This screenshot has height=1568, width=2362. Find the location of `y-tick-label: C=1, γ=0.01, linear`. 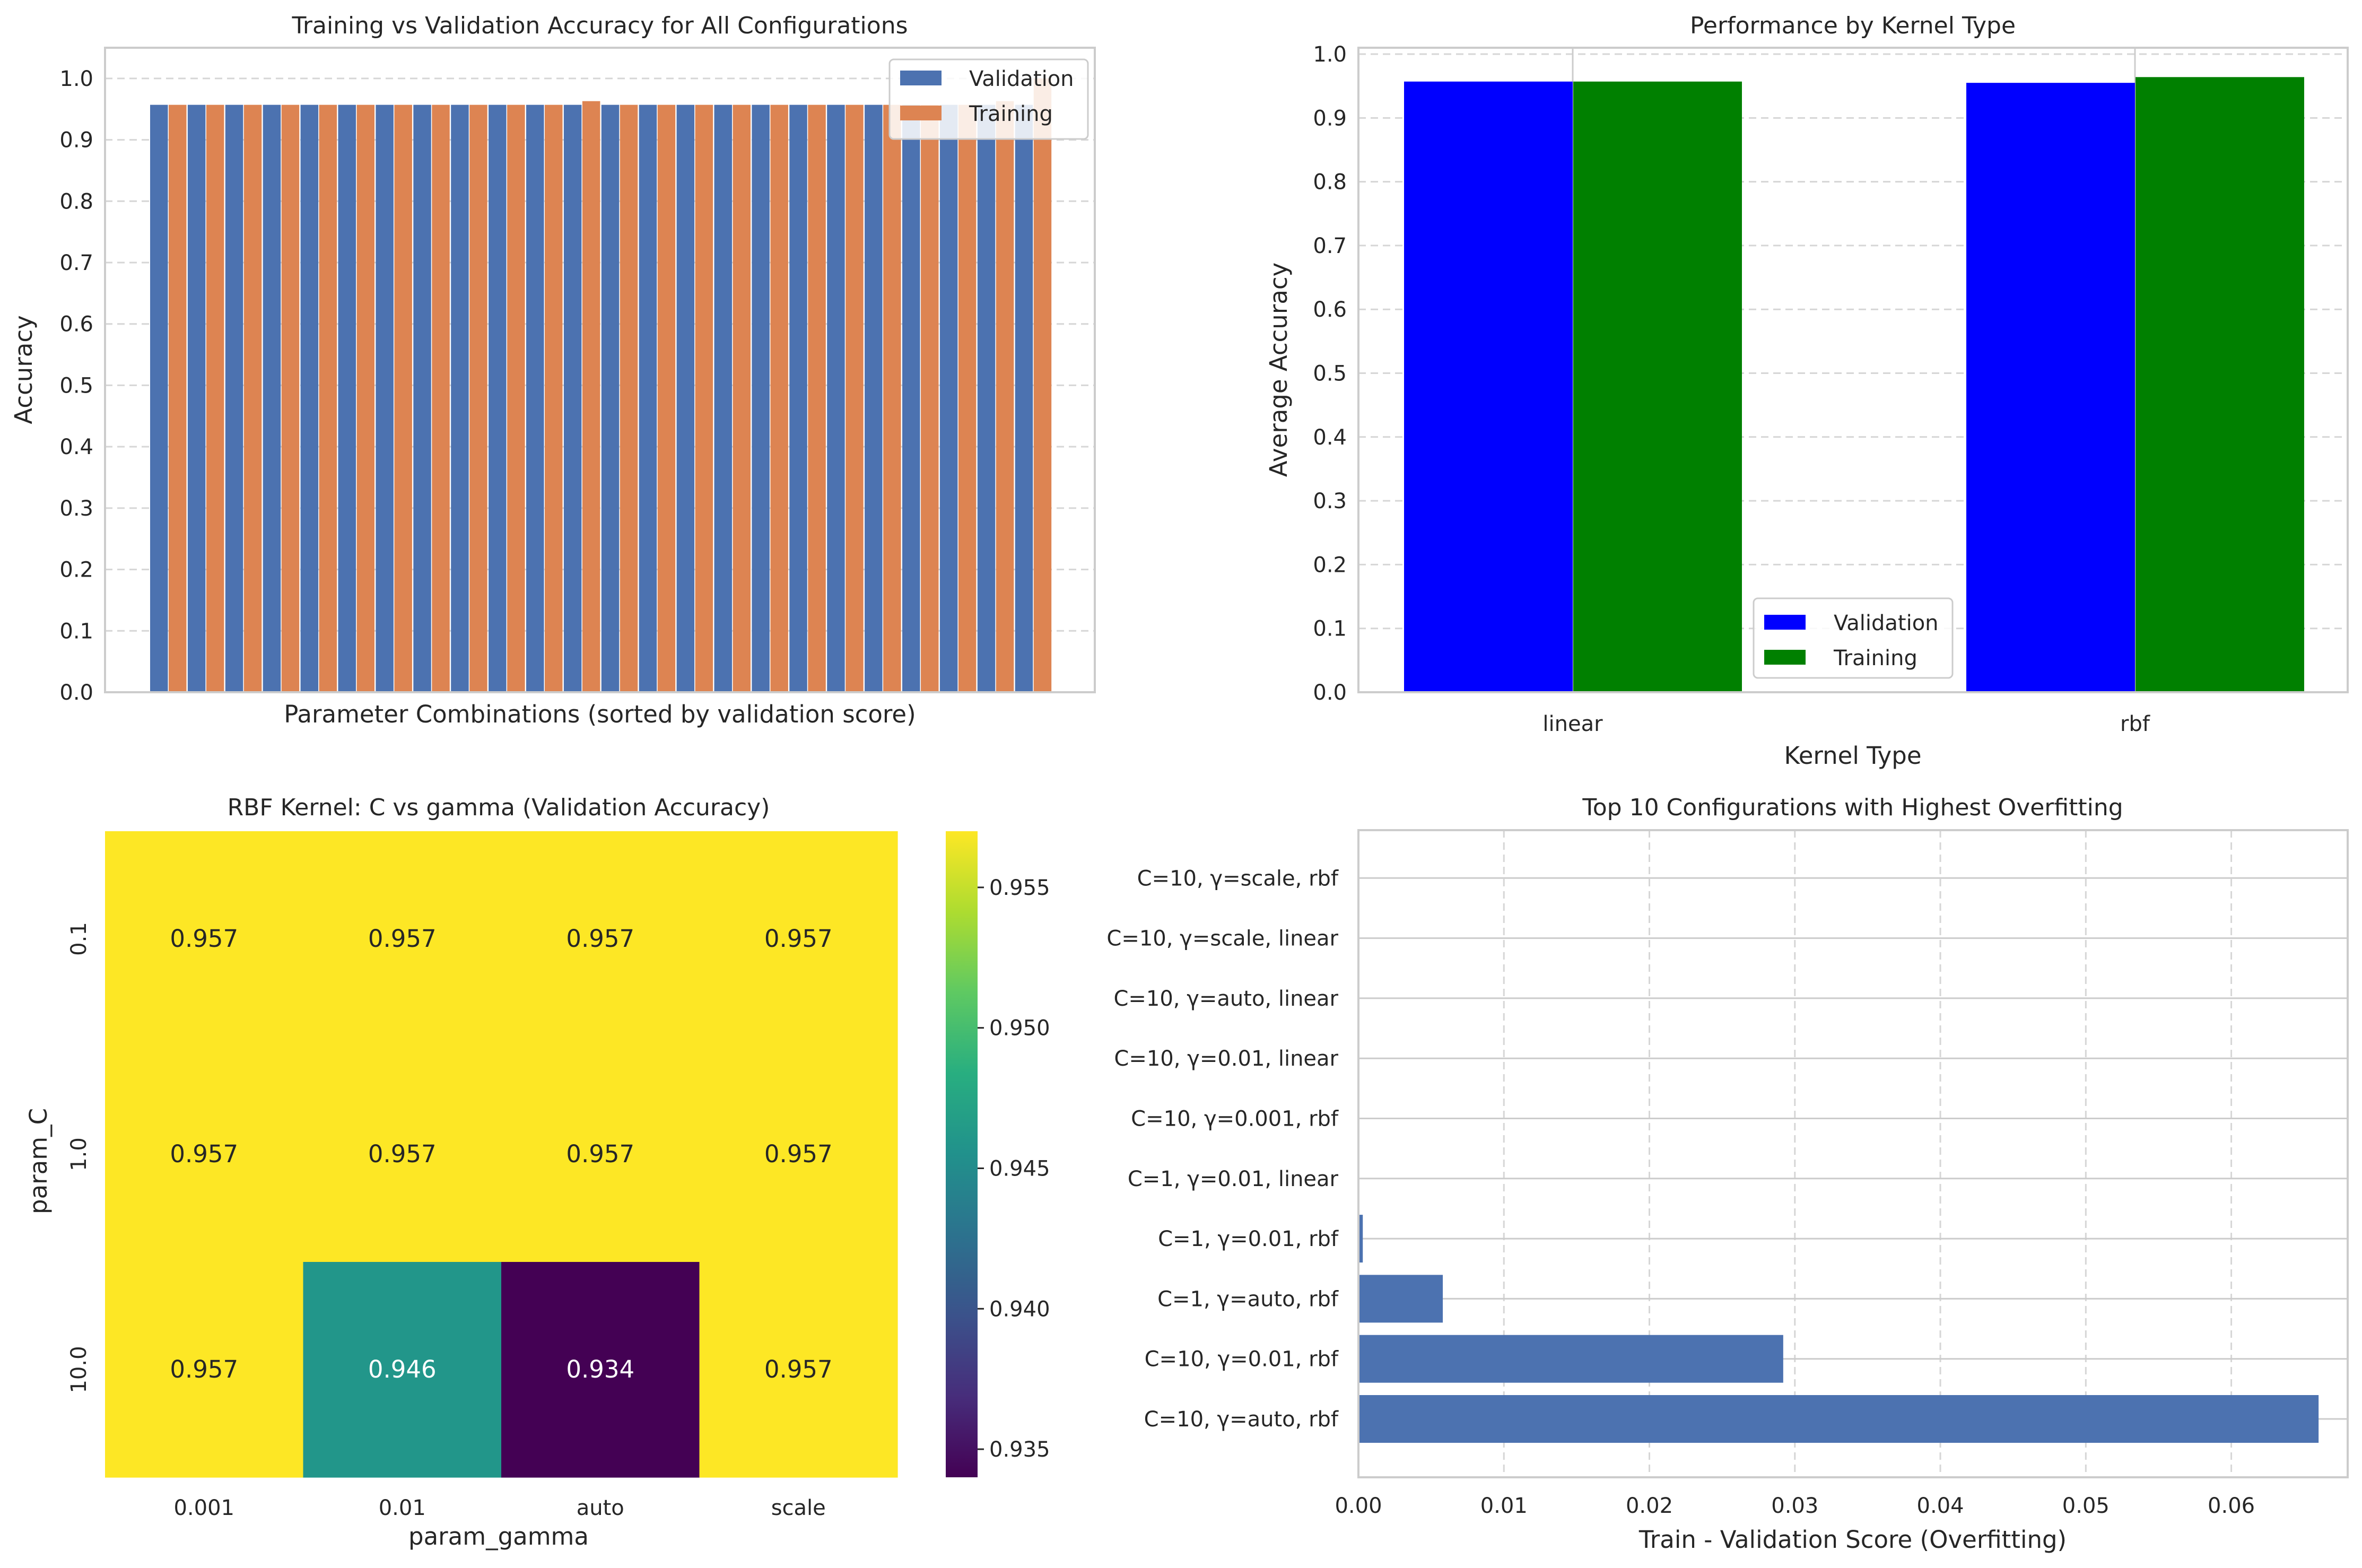

y-tick-label: C=1, γ=0.01, linear is located at coordinates (1233, 1179).